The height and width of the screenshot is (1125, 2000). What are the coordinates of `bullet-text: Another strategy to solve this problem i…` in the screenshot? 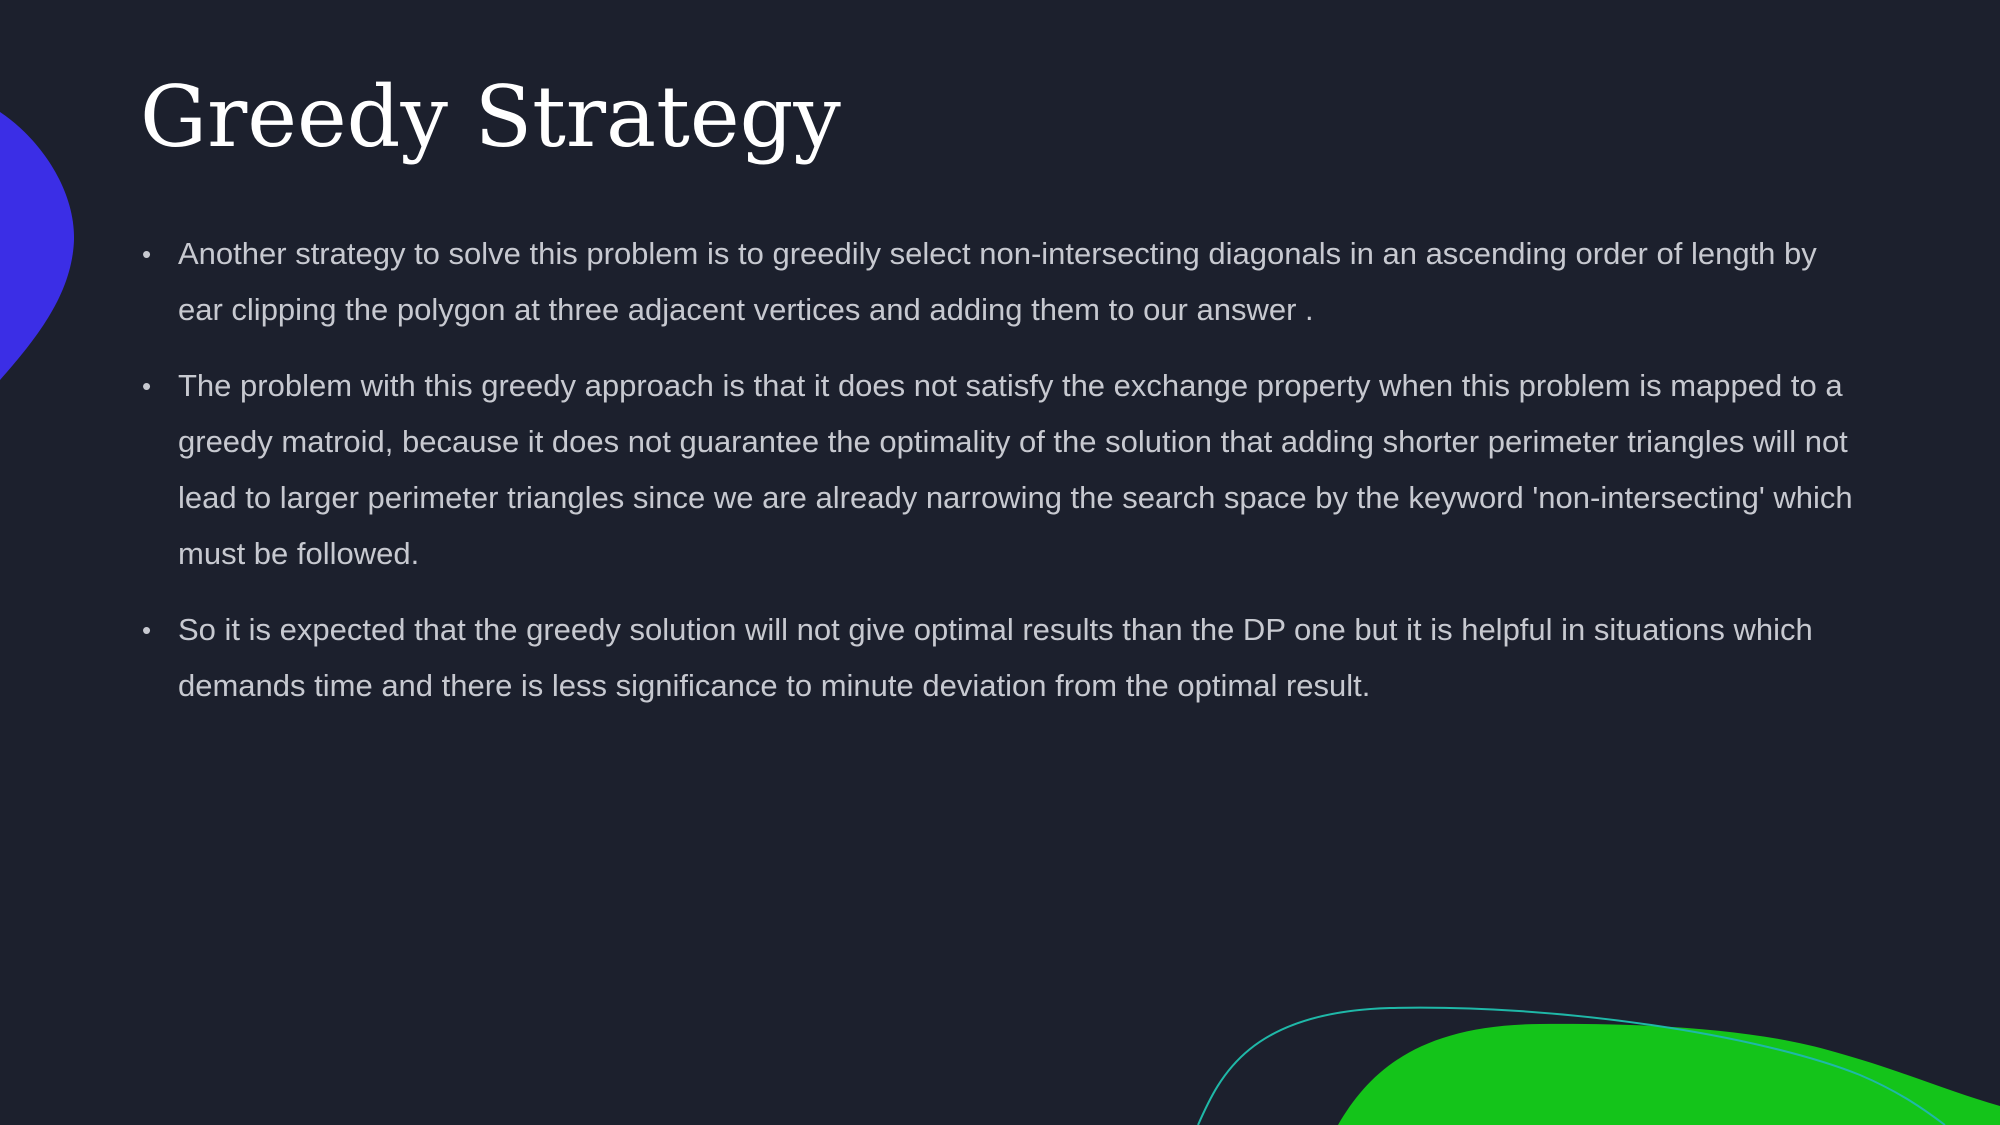 It's located at (997, 281).